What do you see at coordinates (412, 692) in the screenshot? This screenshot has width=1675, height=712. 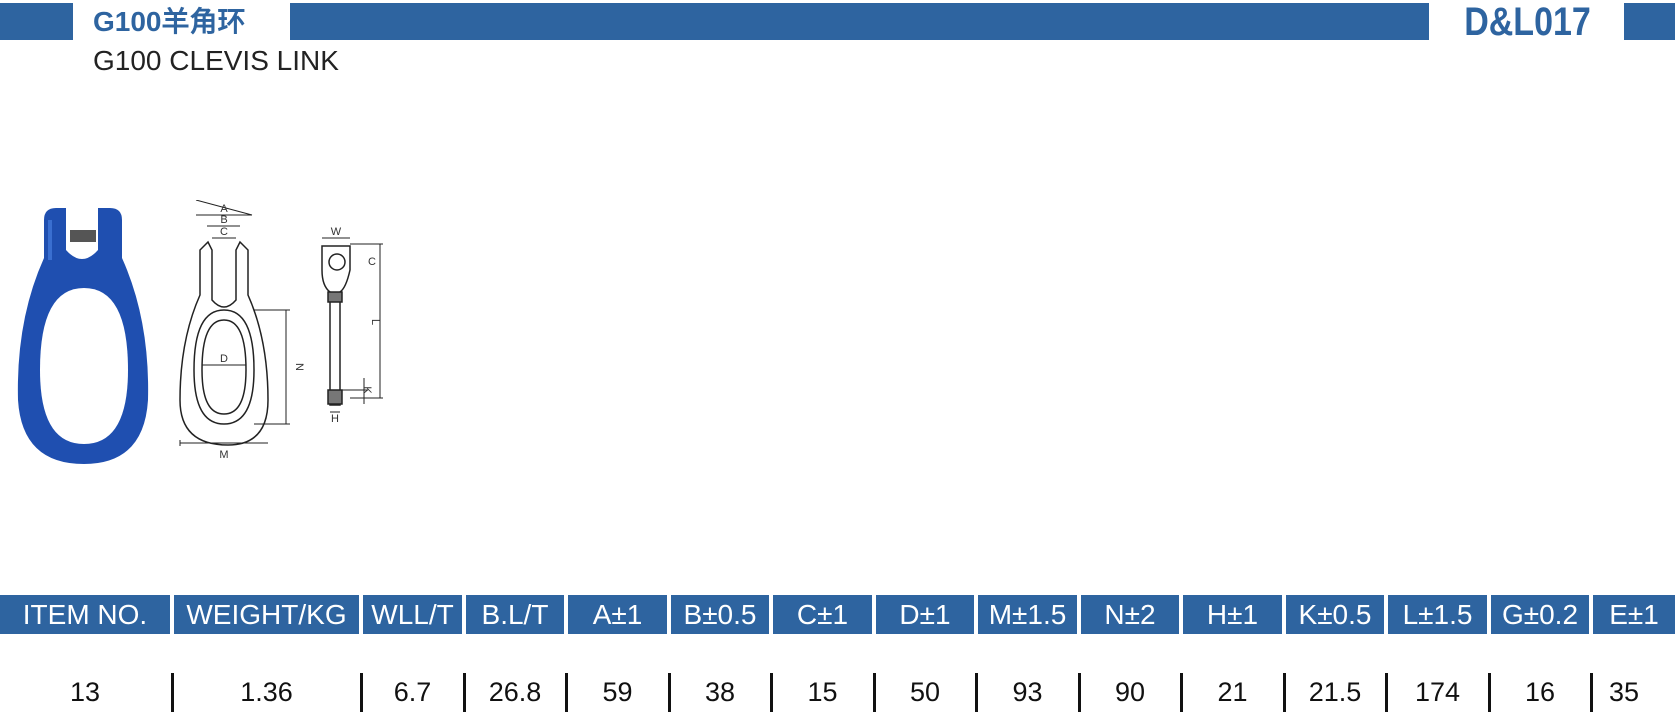 I see `table-cell: 6.7` at bounding box center [412, 692].